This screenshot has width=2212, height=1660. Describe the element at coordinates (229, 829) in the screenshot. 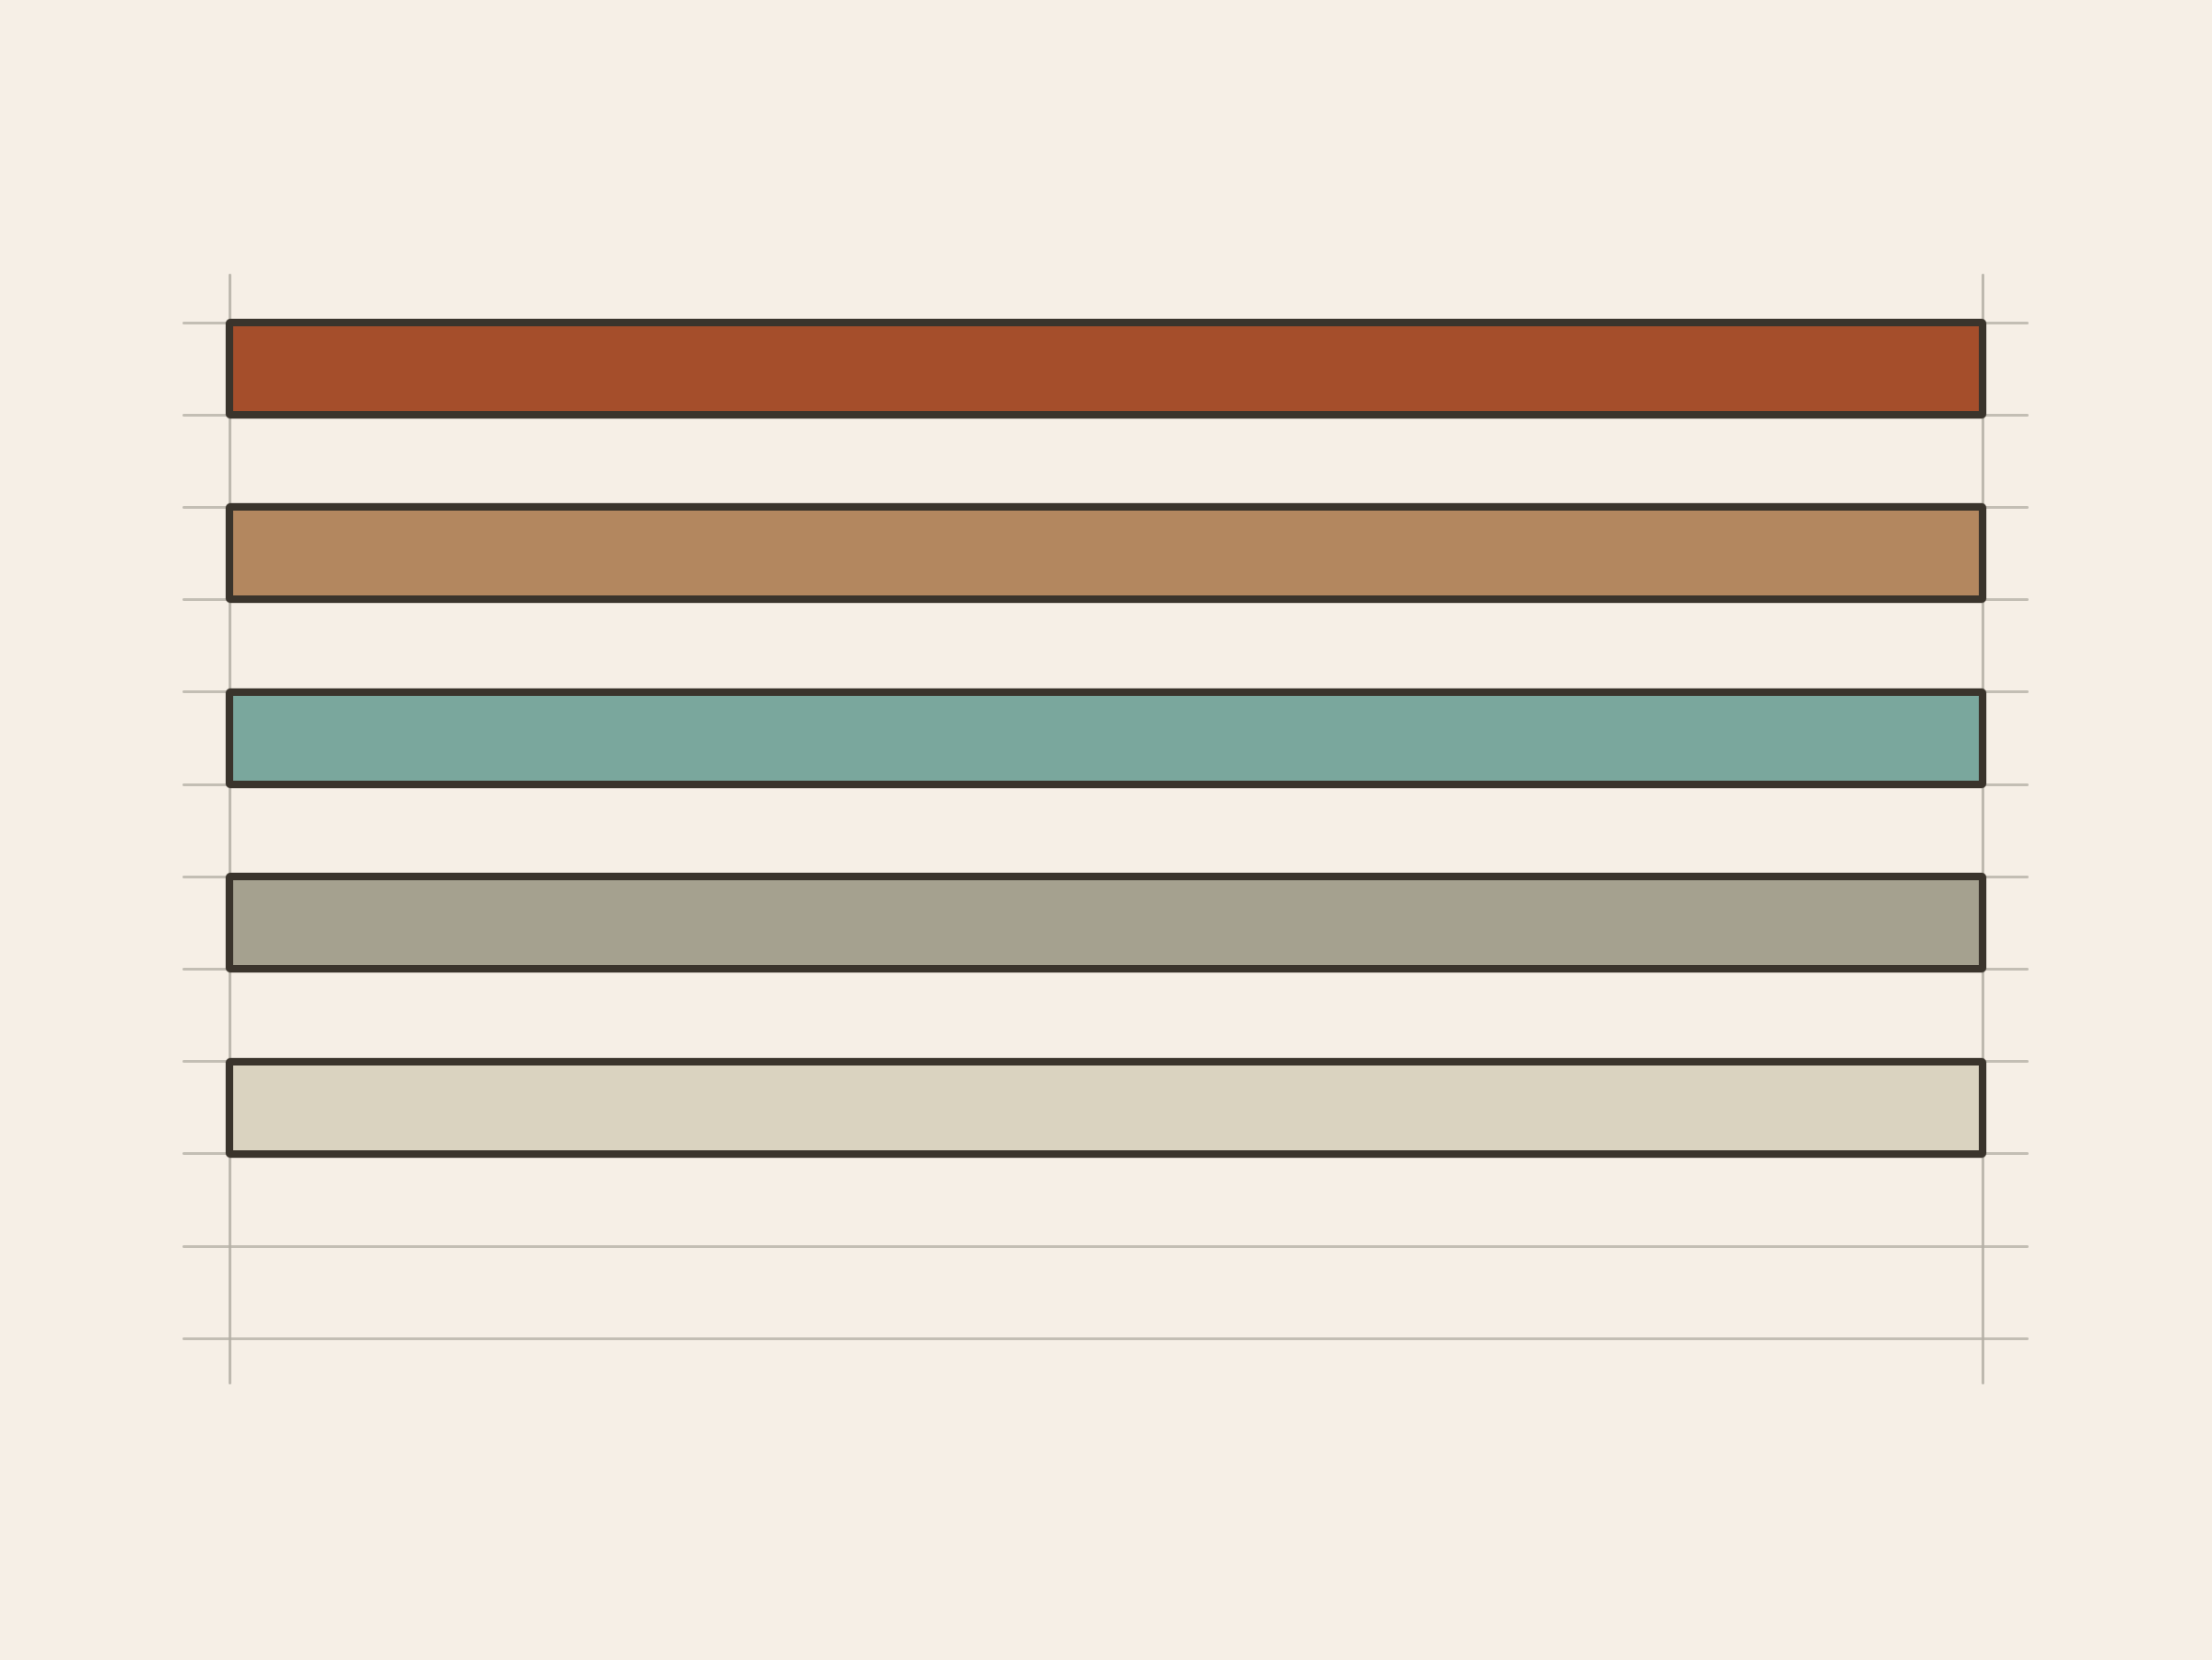

I see `left-axis-line` at that location.